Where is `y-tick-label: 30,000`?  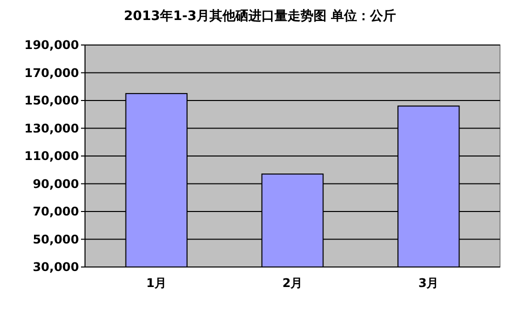 y-tick-label: 30,000 is located at coordinates (55, 267).